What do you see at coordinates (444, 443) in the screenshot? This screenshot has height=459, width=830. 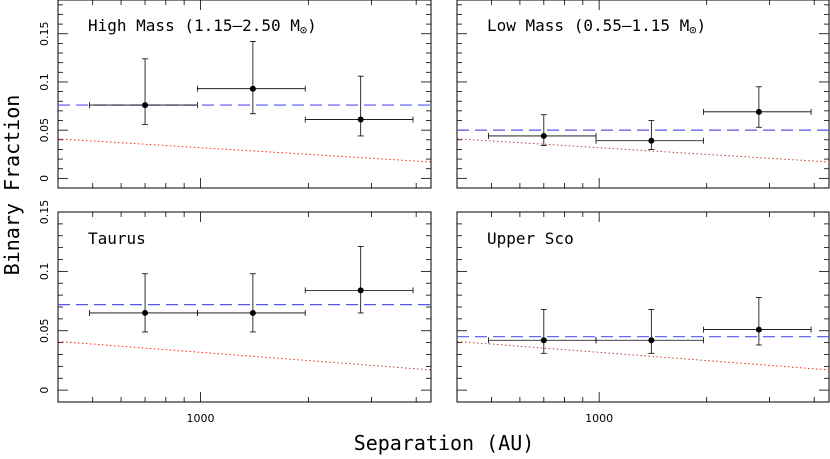 I see `x-axis-label: Separation (AU)` at bounding box center [444, 443].